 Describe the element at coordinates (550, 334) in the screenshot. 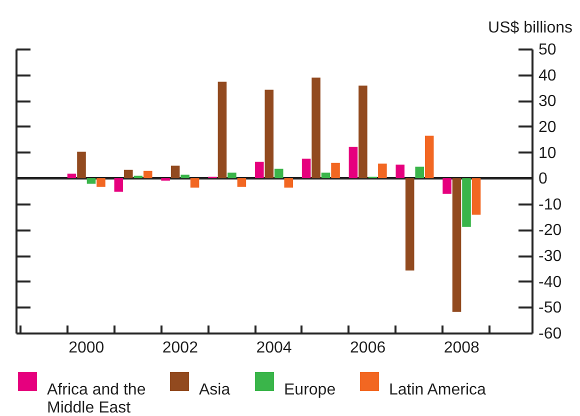

I see `y-tick-label: -60` at that location.